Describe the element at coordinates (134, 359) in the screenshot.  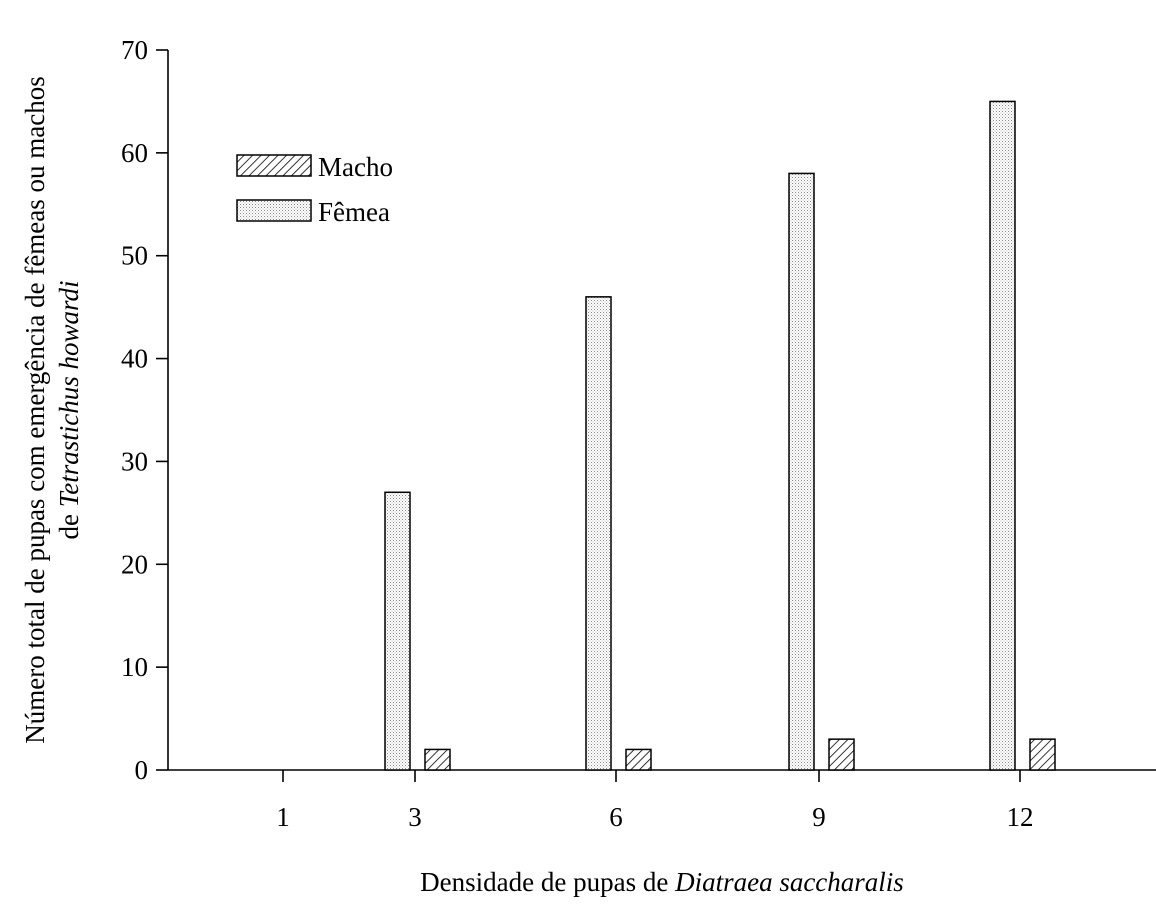
I see `y-tick-label: 40` at that location.